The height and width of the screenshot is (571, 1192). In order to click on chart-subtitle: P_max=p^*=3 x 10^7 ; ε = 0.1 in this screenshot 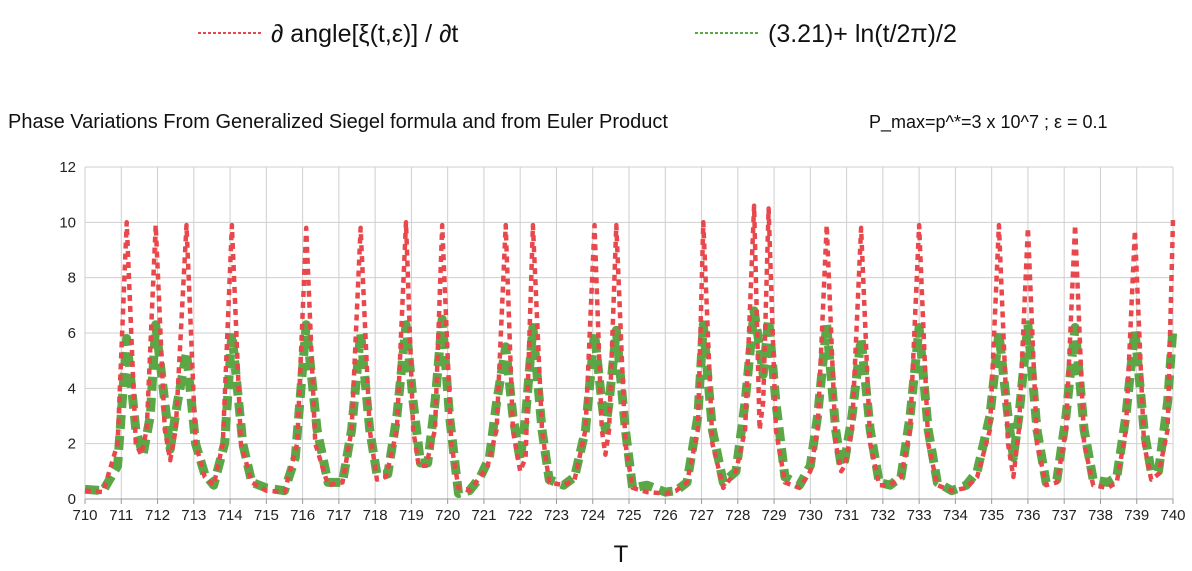, I will do `click(988, 122)`.